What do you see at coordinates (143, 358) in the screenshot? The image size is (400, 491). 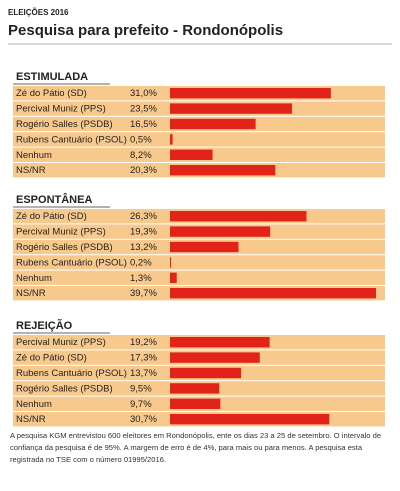 I see `value-label: 17,3%` at bounding box center [143, 358].